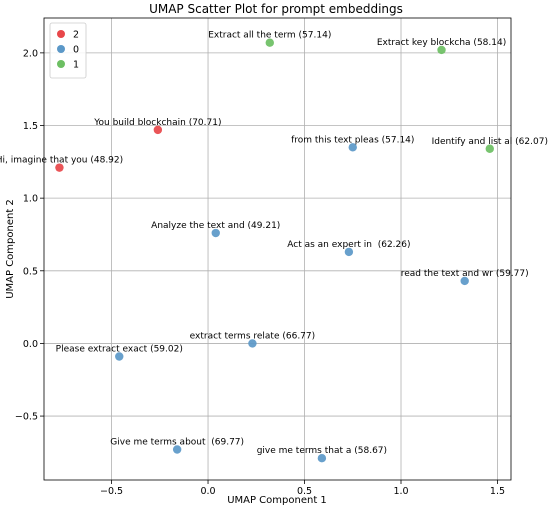  Describe the element at coordinates (119, 350) in the screenshot. I see `point-label: Please extract exact (59.02)` at that location.